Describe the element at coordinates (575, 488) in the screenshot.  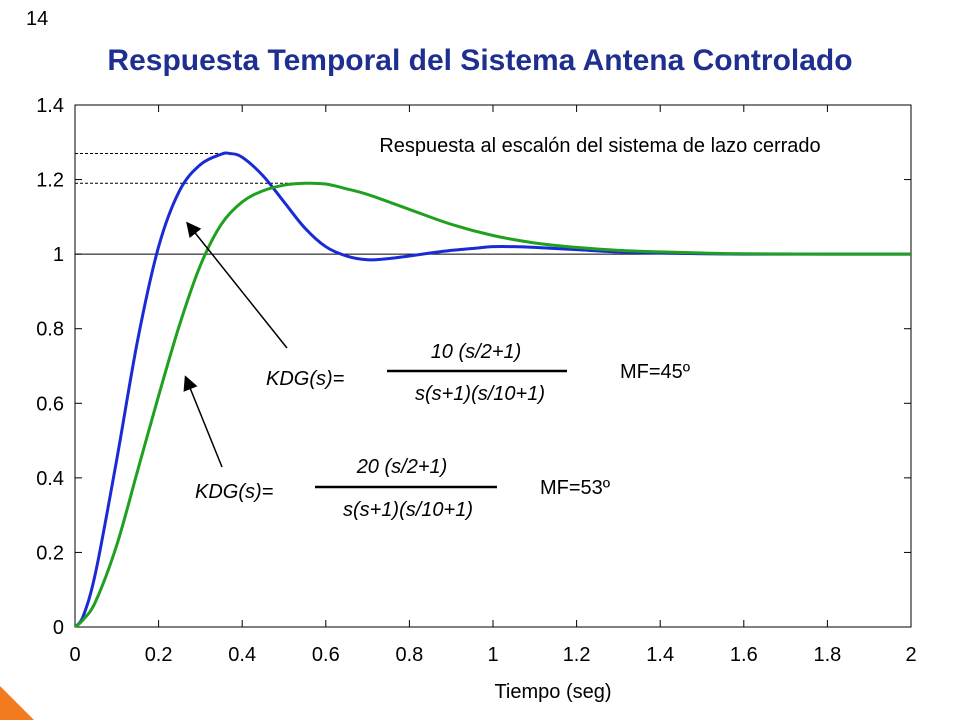
I see `eq2-phase-margin: MF=53º` at that location.